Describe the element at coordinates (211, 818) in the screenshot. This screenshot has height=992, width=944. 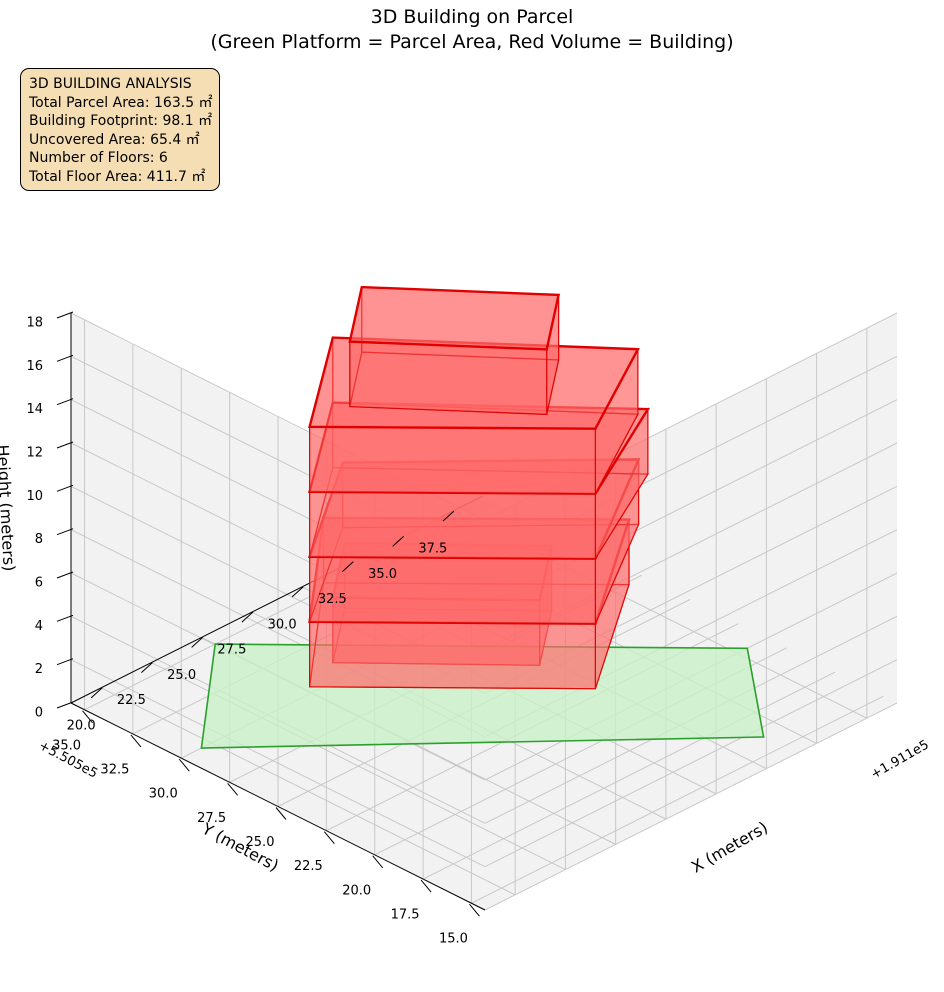
I see `y-tick-label: 27.5` at that location.